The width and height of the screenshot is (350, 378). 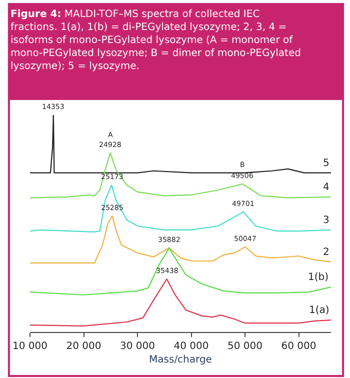 I want to click on series-label: 1(a), so click(x=319, y=310).